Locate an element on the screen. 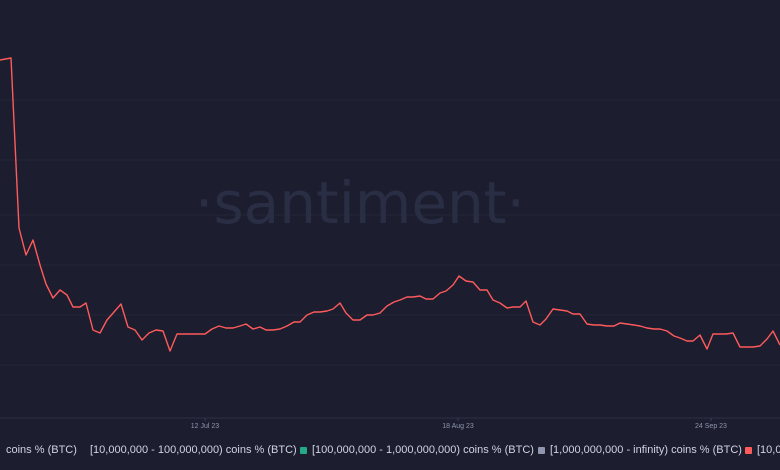  legend-item: [10,00 is located at coordinates (762, 450).